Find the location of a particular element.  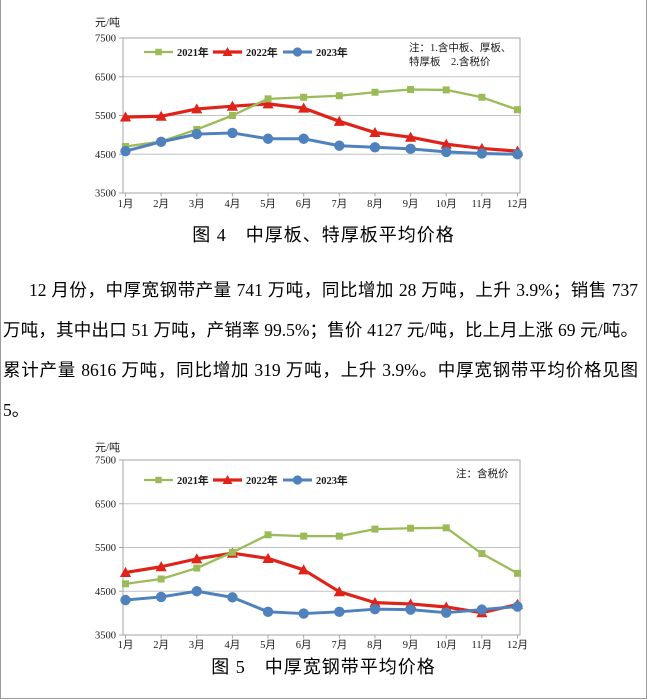

figure5-caption: 图 5 中厚宽钢带平均价格 is located at coordinates (323, 667).